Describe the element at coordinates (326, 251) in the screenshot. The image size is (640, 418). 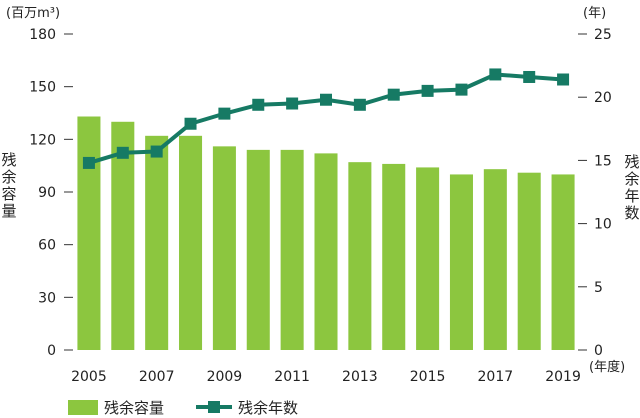
I see `bar-2012` at that location.